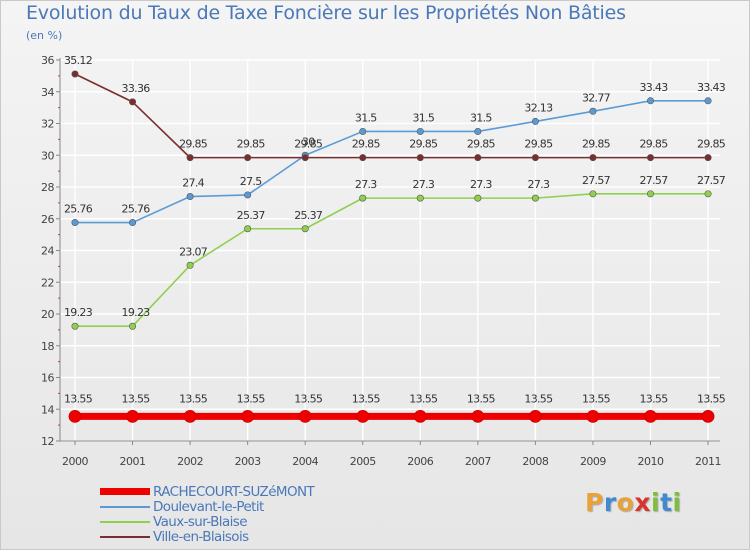 The height and width of the screenshot is (550, 750). What do you see at coordinates (47, 187) in the screenshot?
I see `y-tick-label: 28` at bounding box center [47, 187].